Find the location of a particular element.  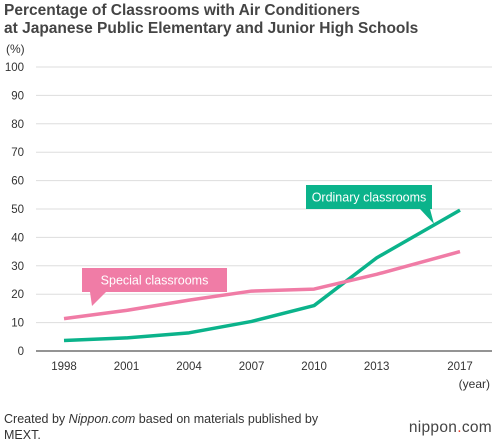

y-tick-label: 10 is located at coordinates (17, 324).